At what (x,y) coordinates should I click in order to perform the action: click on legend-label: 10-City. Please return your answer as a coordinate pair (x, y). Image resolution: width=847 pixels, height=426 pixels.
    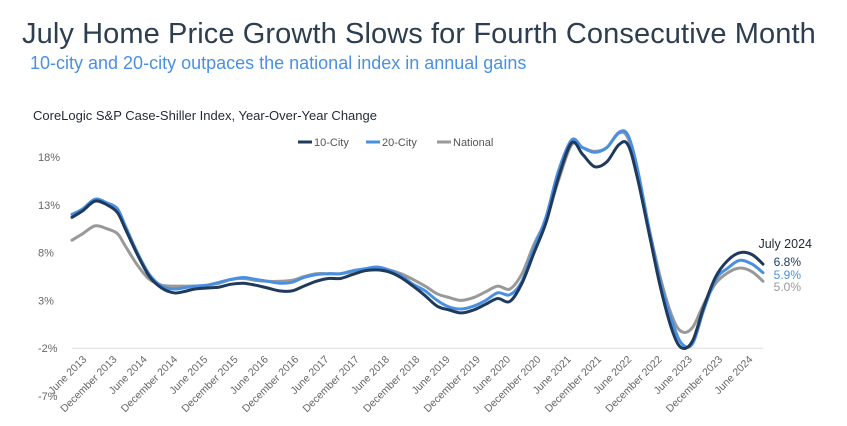
    Looking at the image, I should click on (331, 143).